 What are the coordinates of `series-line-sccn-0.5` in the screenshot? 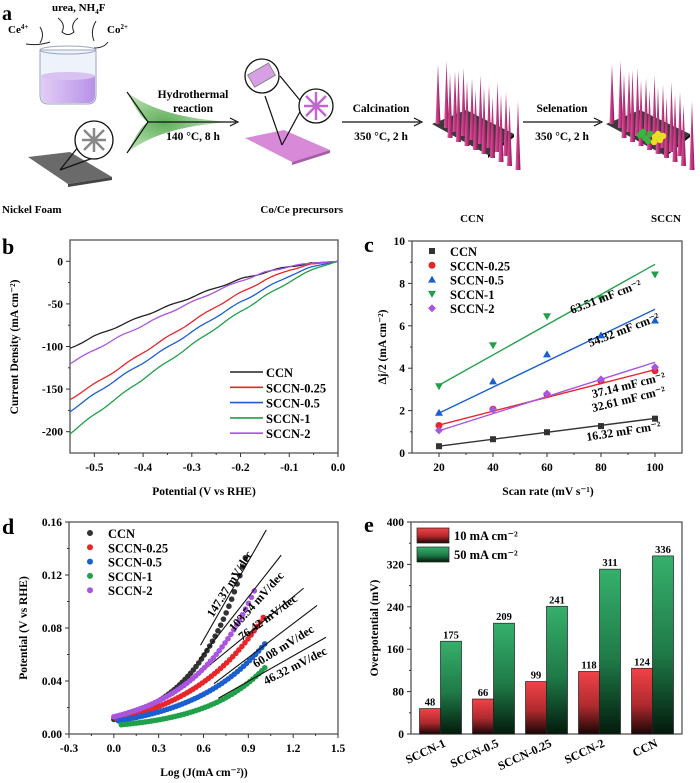 It's located at (204, 336).